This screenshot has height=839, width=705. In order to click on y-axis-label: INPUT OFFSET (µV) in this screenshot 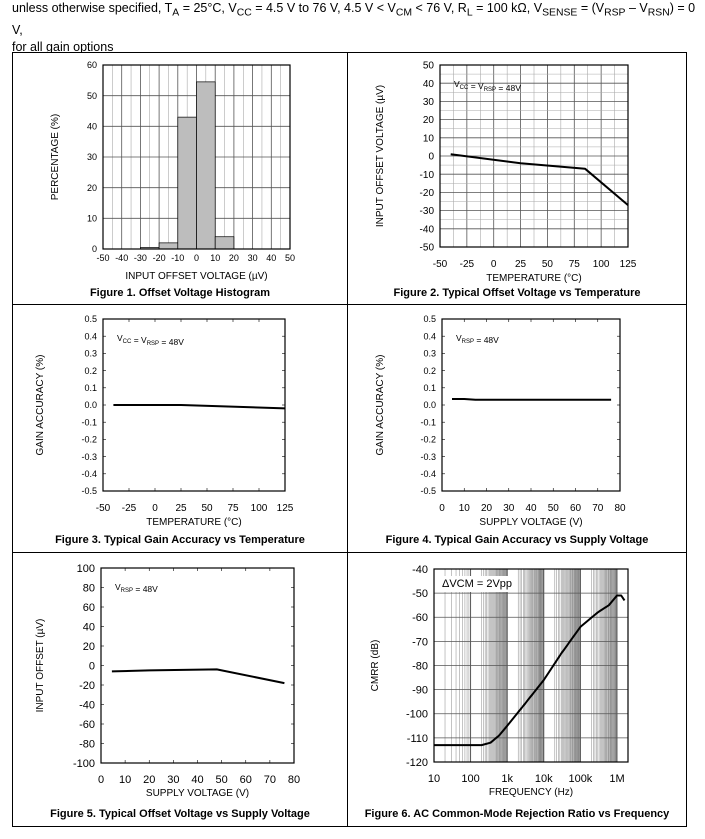, I will do `click(40, 666)`.